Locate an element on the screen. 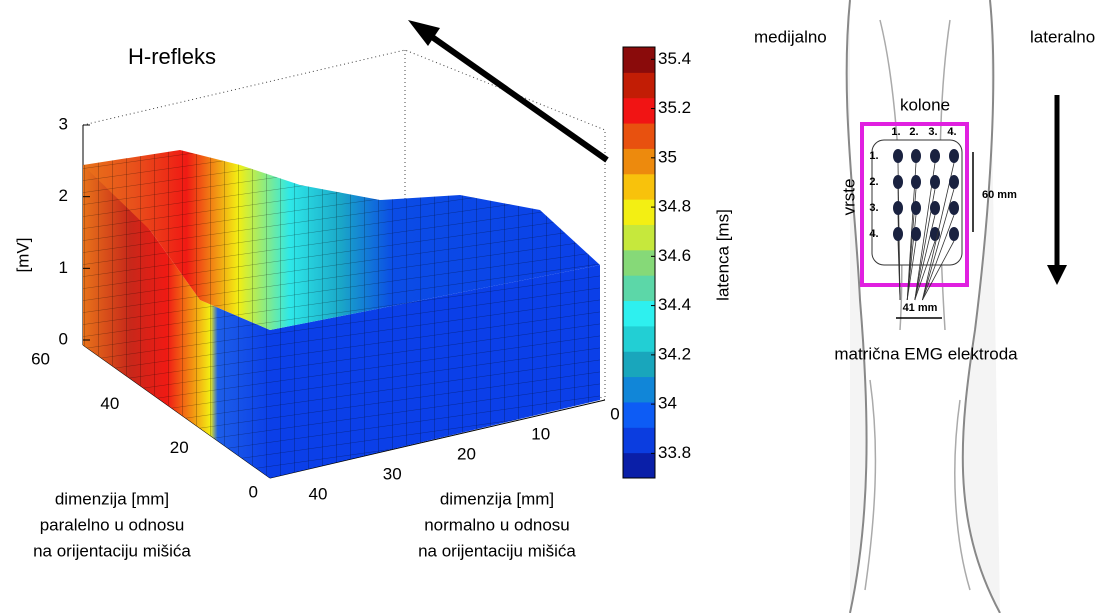  column-number: 4. is located at coordinates (951, 132).